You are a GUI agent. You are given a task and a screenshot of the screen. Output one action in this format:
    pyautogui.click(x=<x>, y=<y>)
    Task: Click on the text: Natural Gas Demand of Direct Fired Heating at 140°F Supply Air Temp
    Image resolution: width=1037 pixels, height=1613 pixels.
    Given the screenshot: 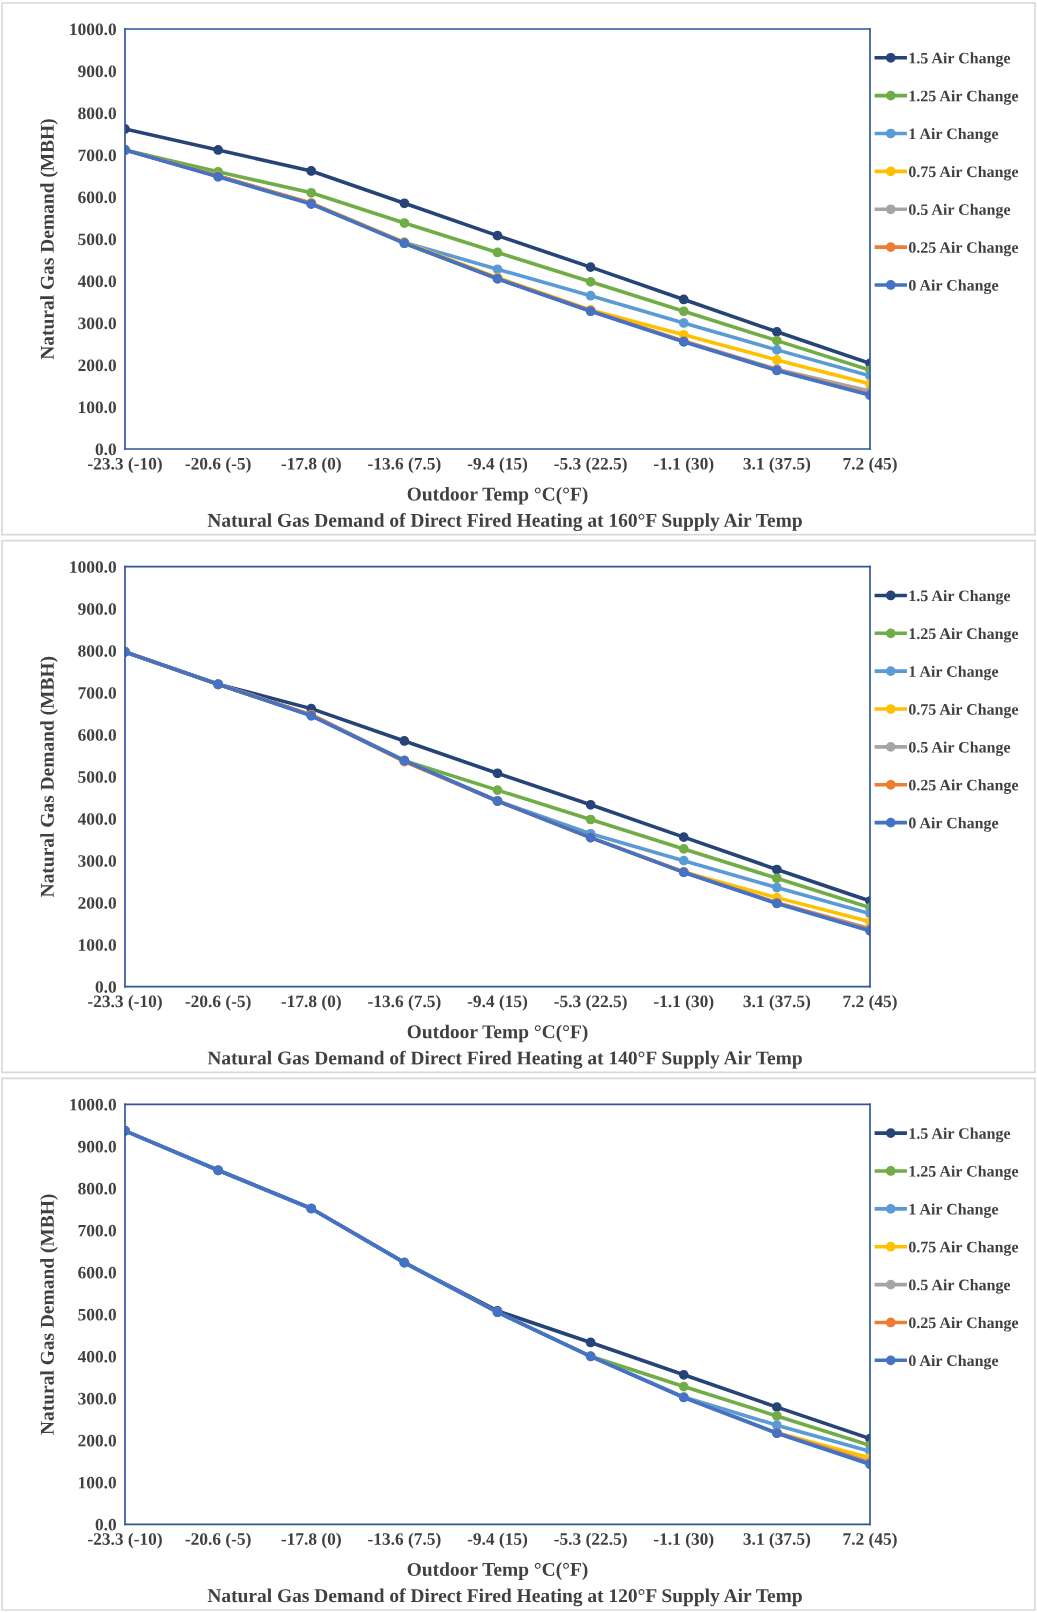 What is the action you would take?
    pyautogui.click(x=504, y=1059)
    